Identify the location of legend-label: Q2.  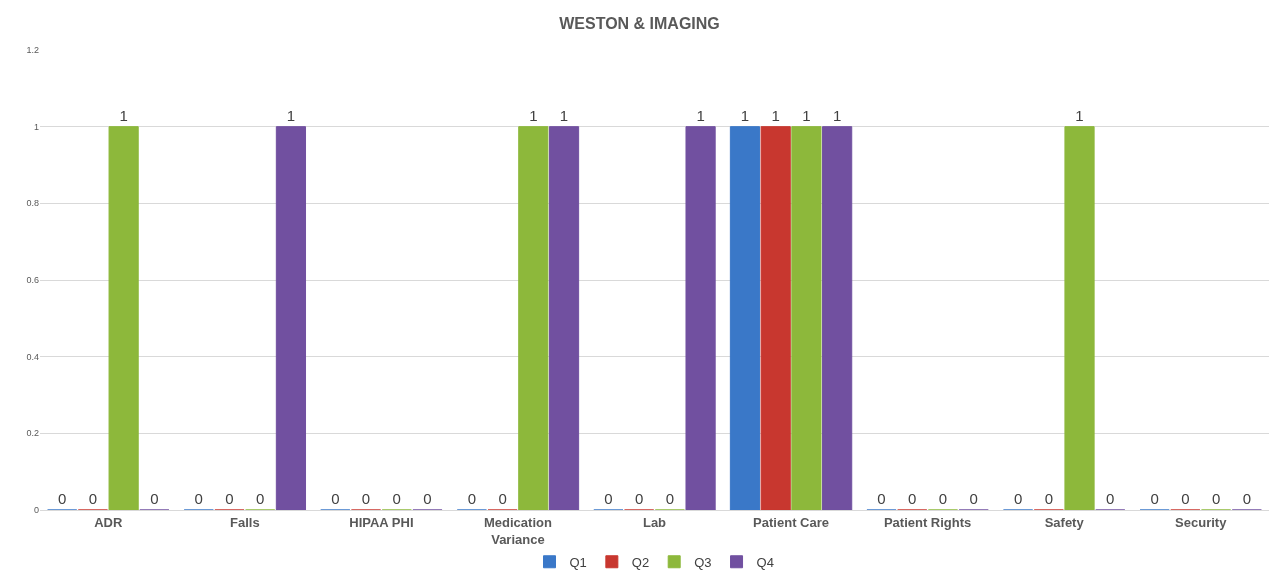
(640, 562).